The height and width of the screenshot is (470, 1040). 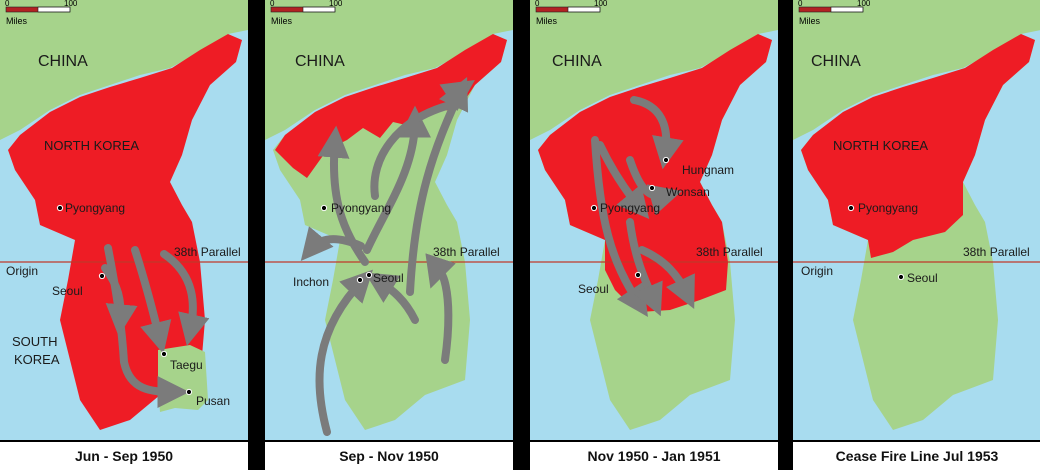 I want to click on city-label: Hungnam, so click(x=708, y=170).